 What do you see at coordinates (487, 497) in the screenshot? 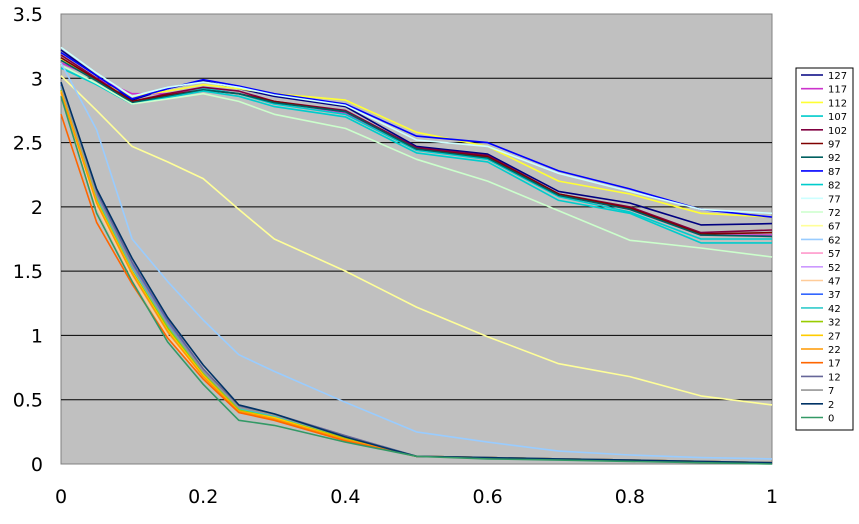
I see `x-tick-label: 0.6` at bounding box center [487, 497].